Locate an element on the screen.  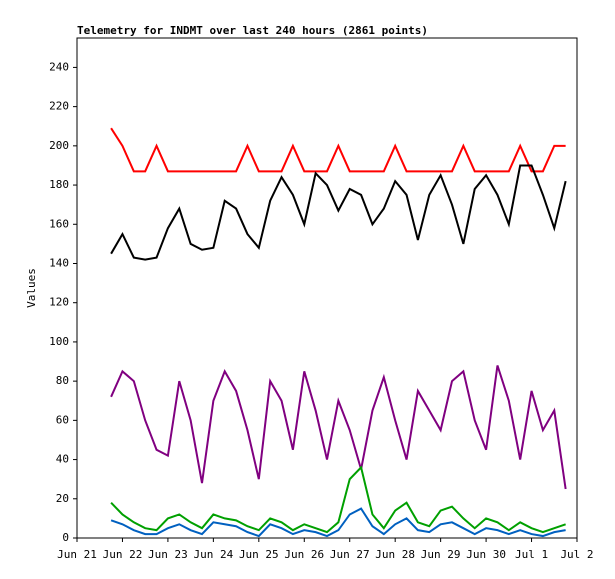
x-tick-label: Jun 23 is located at coordinates (168, 554).